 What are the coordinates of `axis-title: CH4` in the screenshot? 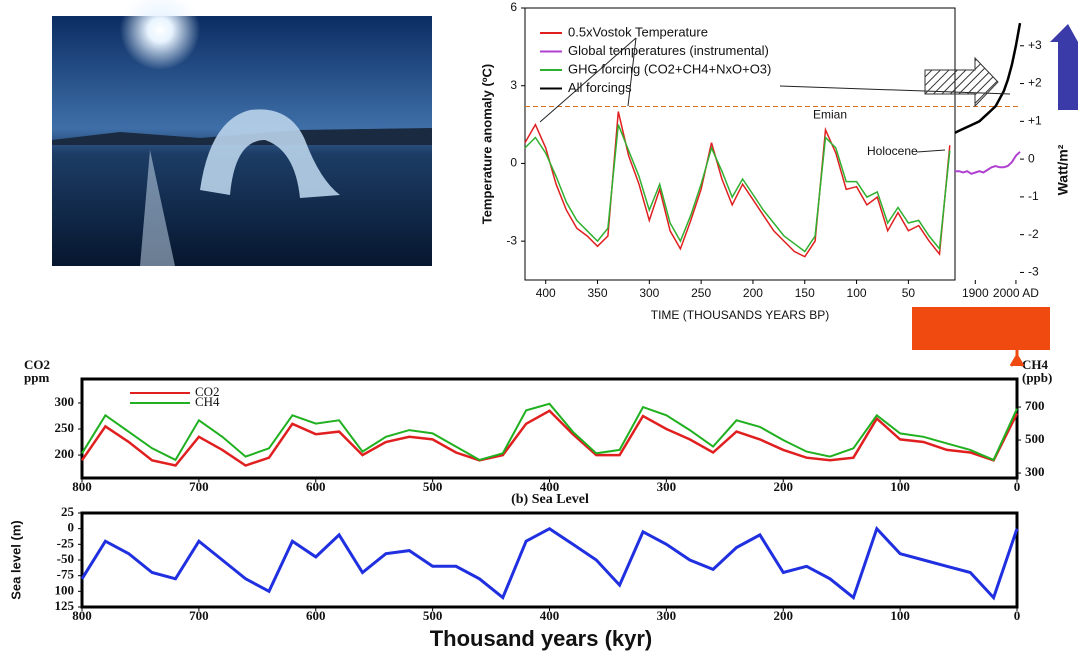 It's located at (1035, 364).